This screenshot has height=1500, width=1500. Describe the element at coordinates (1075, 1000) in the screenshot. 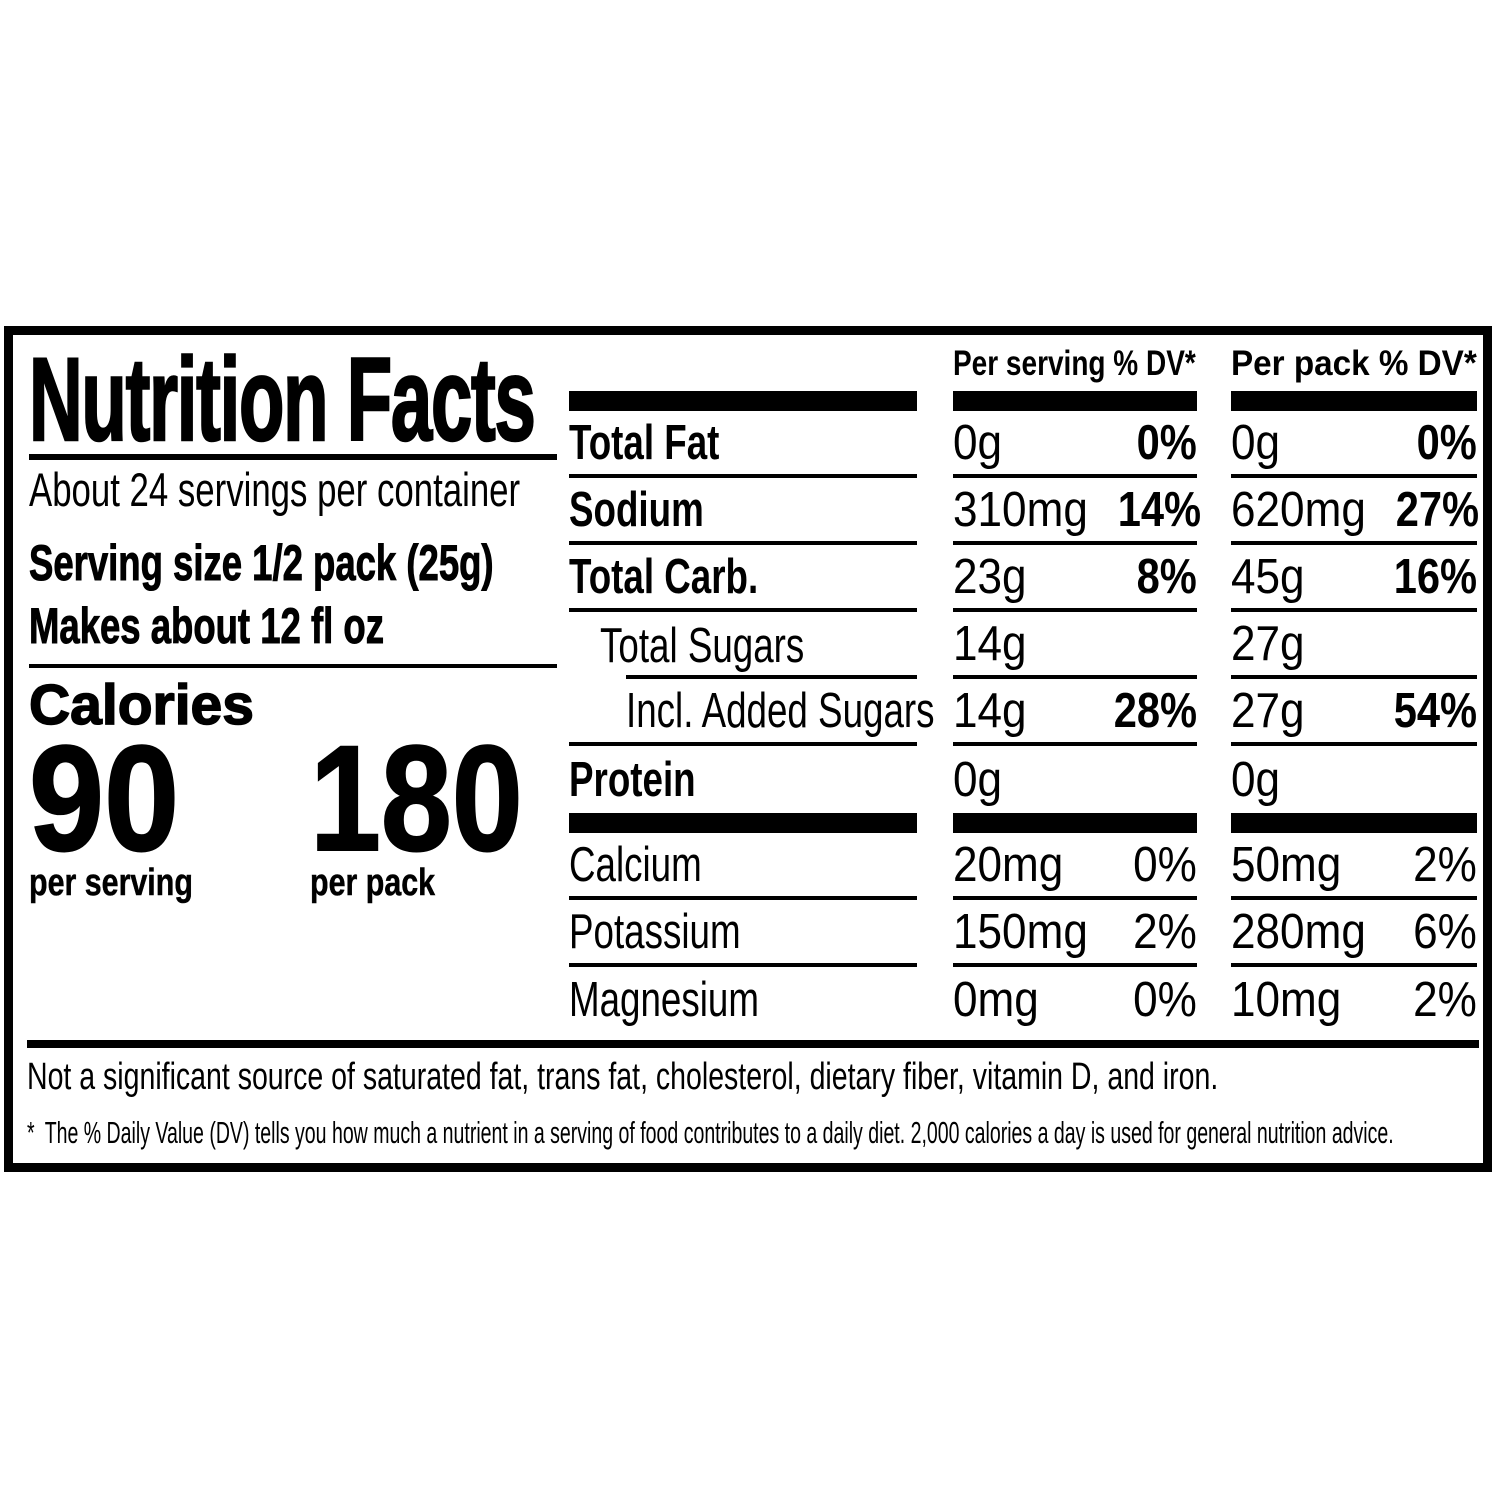

I see `row-magnesium-serving: 0mg 0%` at that location.